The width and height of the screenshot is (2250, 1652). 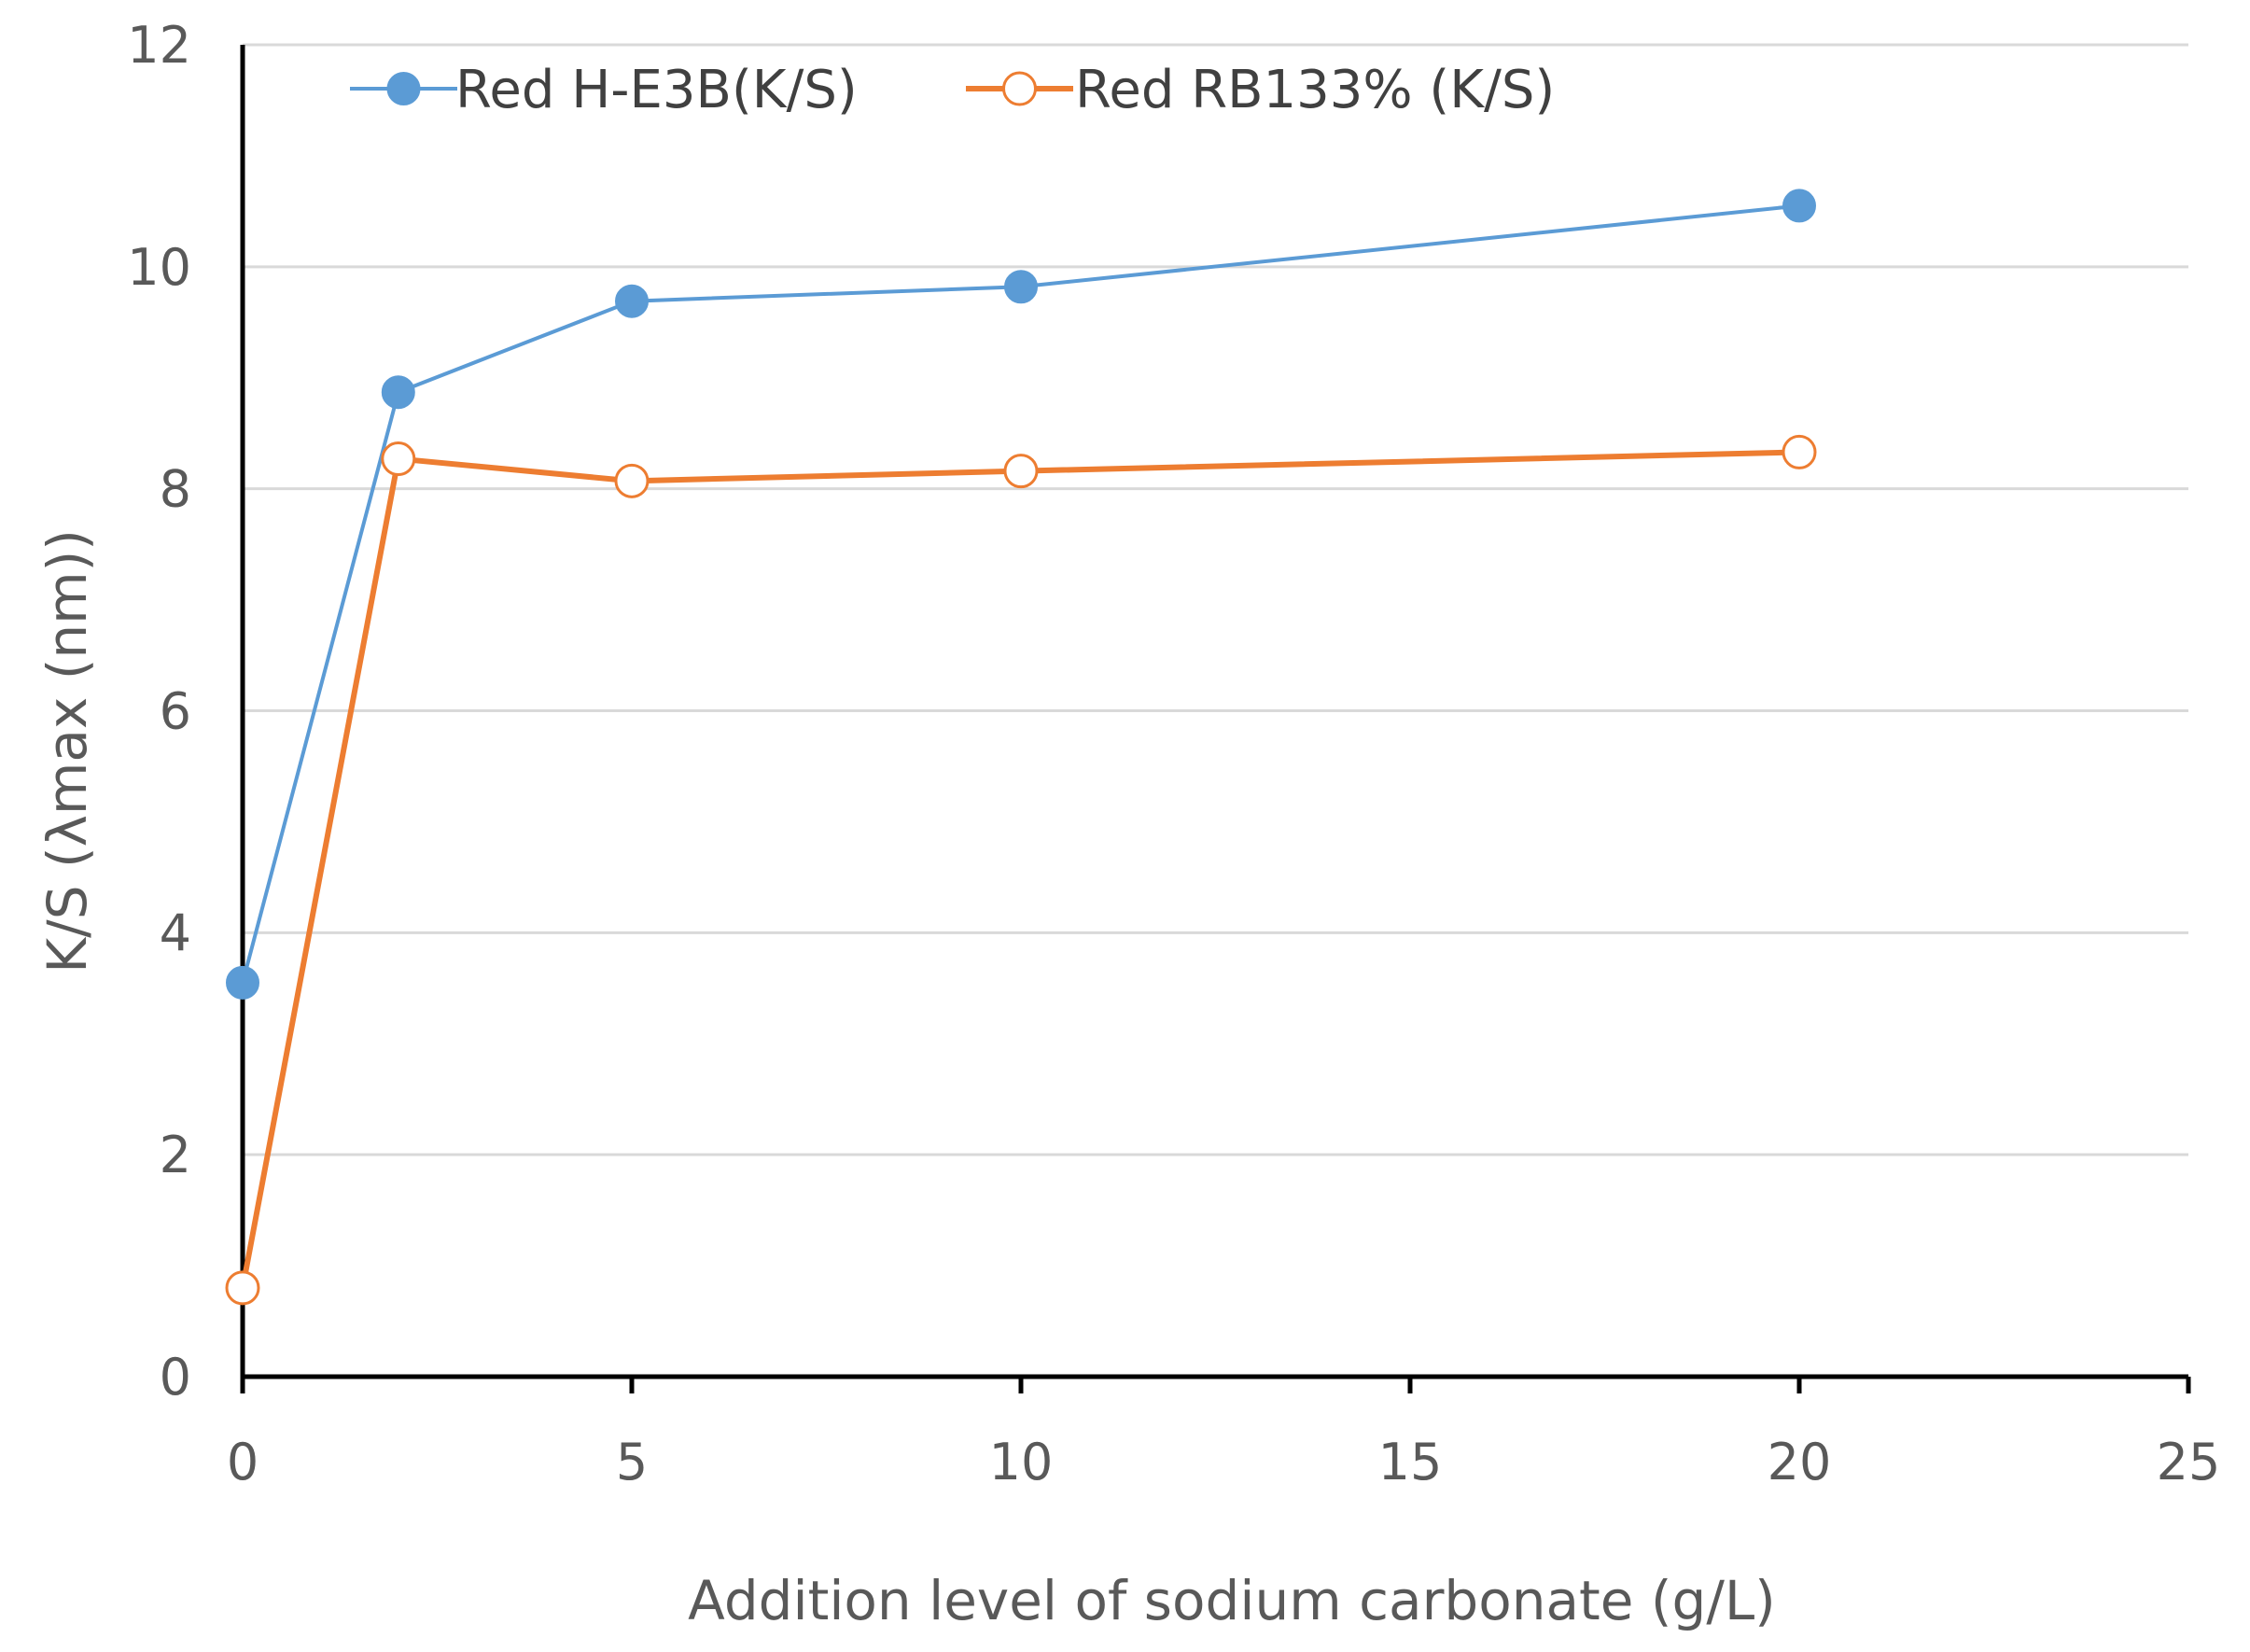 What do you see at coordinates (1022, 1462) in the screenshot?
I see `x-tick-label-10: 10` at bounding box center [1022, 1462].